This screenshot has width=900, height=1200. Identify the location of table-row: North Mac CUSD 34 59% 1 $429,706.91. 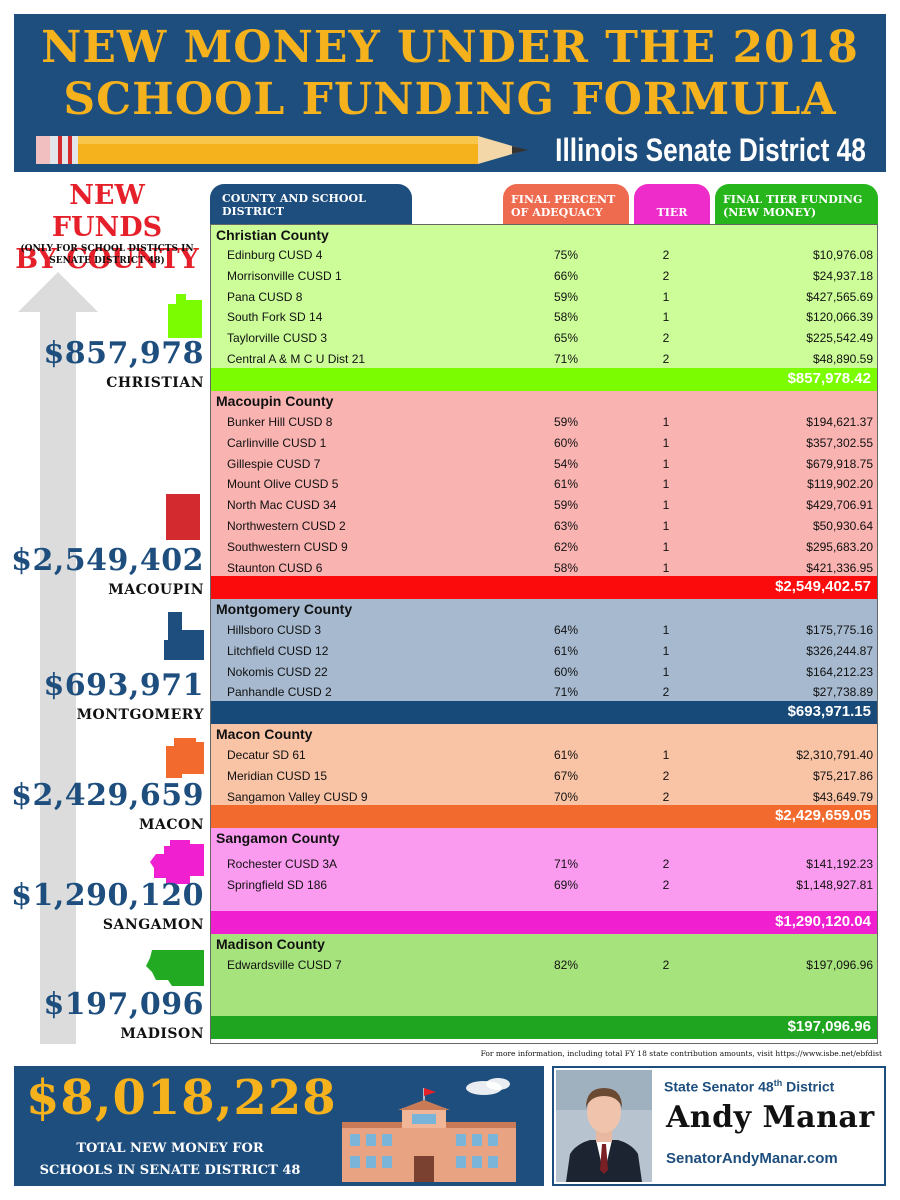
(544, 505).